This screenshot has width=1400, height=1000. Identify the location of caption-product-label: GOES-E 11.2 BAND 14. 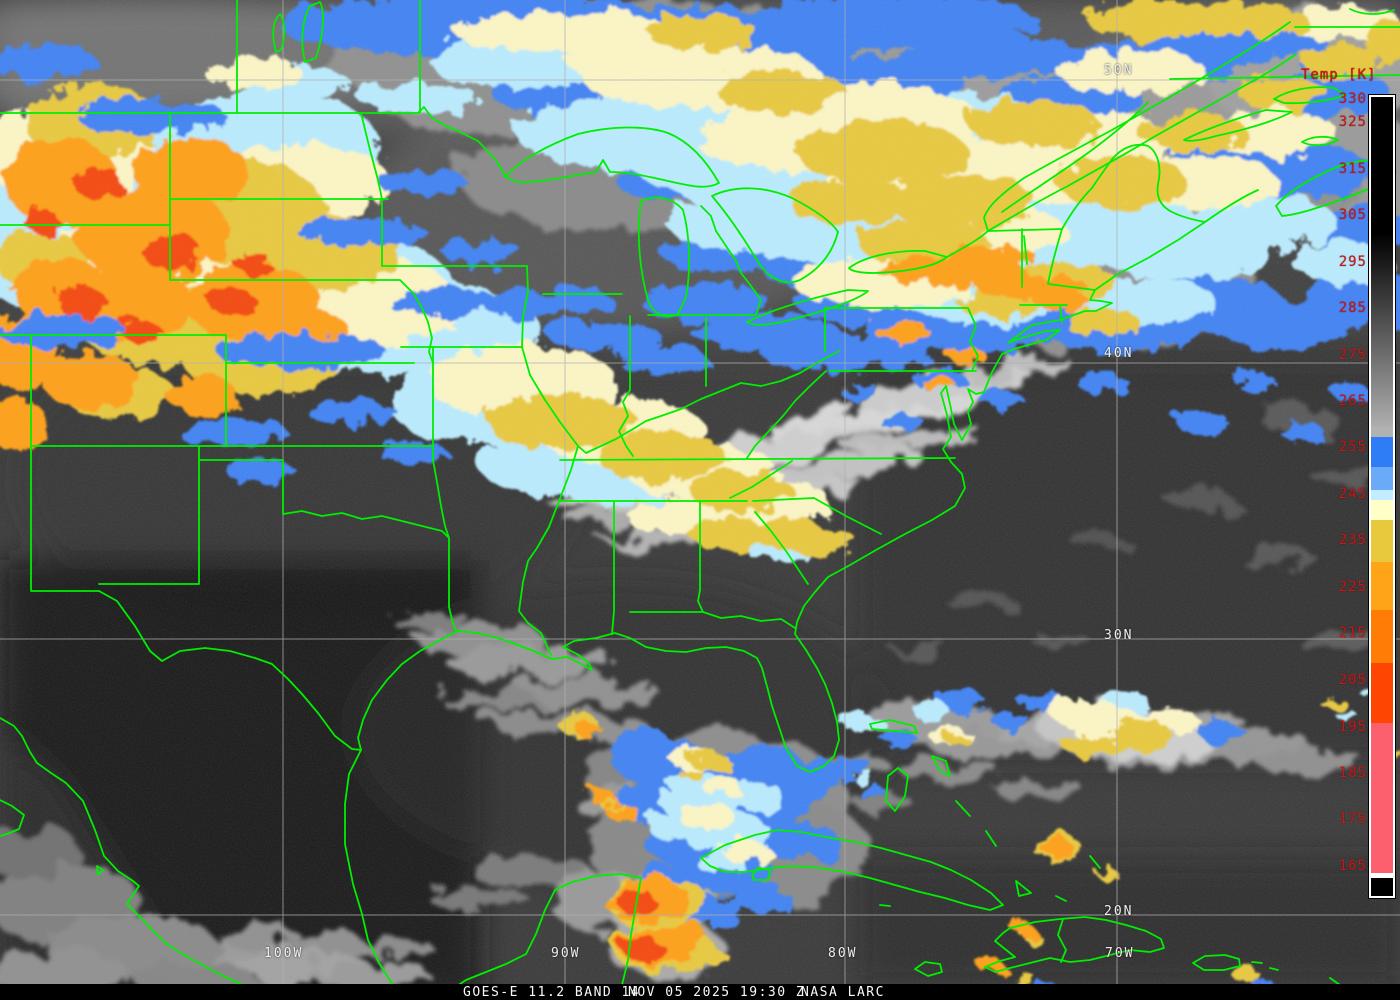
(552, 992).